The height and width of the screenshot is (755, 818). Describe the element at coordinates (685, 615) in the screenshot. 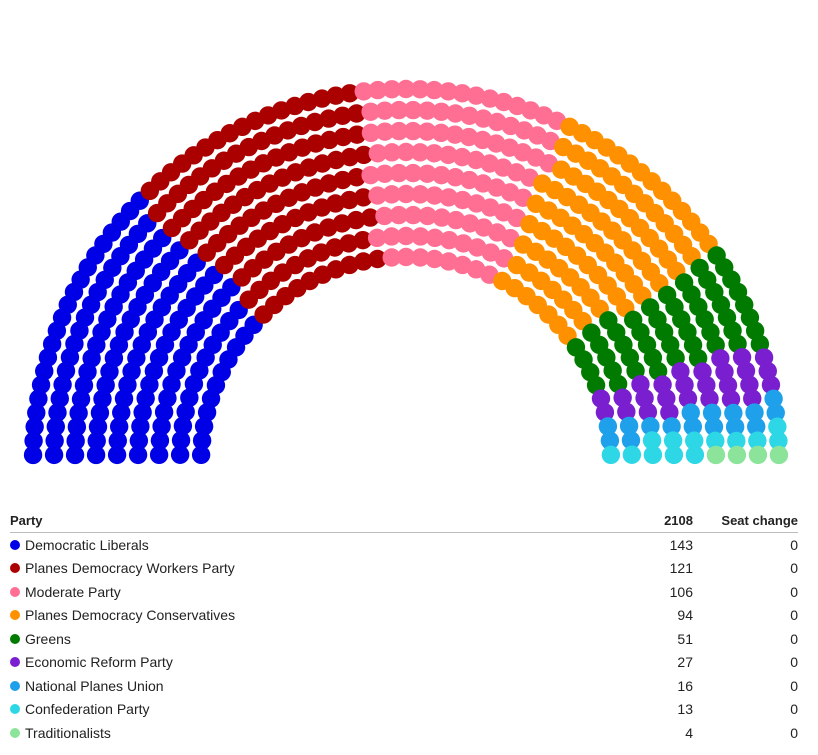

I see `party-seats: 94` at that location.